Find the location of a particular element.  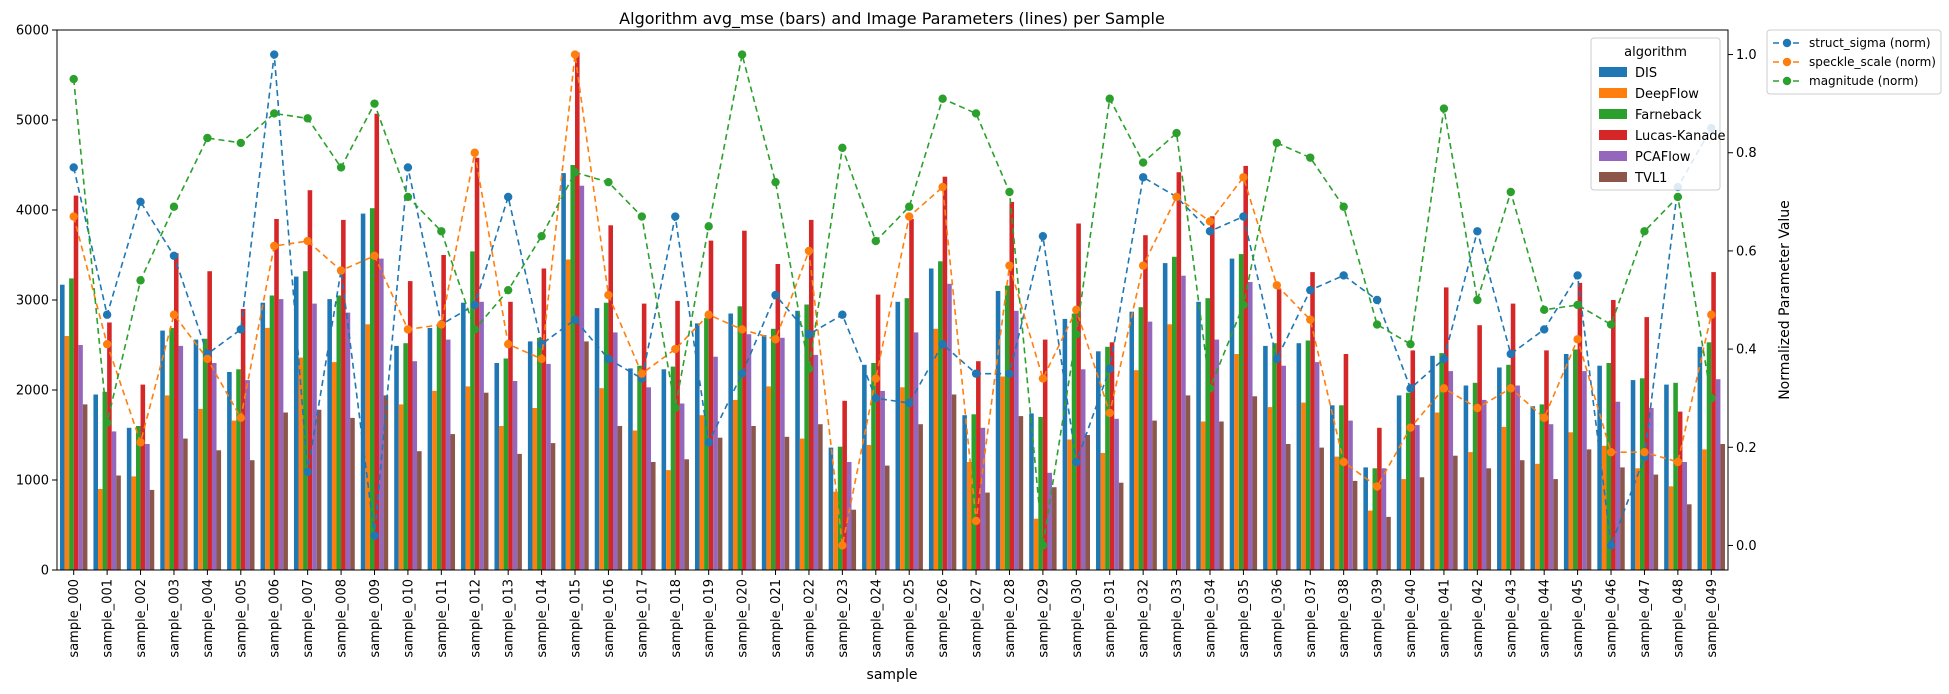

x-tick-label: sample_008 is located at coordinates (342, 618).